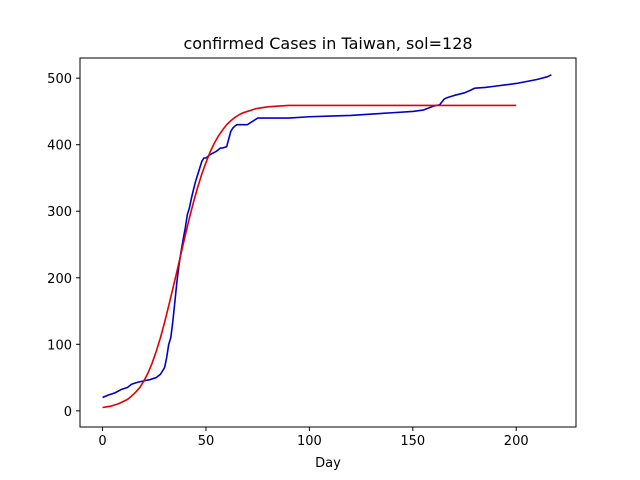 The height and width of the screenshot is (480, 640). I want to click on y-tick-label: 0, so click(68, 412).